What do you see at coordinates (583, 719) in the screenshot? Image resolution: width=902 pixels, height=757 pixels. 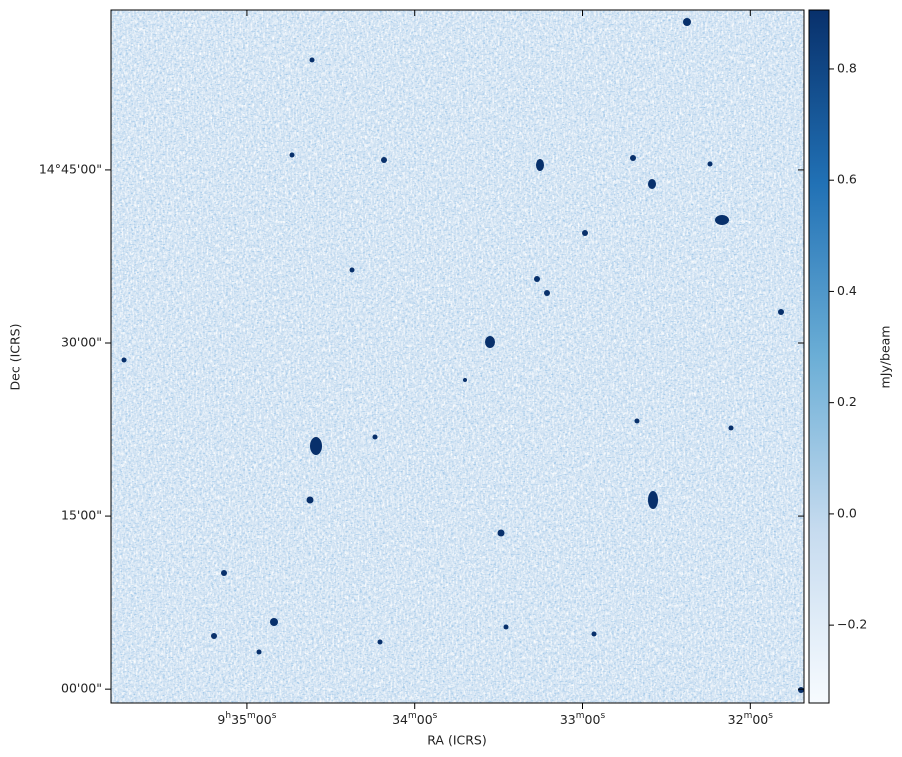 I see `x-tick-label: 33m00s` at bounding box center [583, 719].